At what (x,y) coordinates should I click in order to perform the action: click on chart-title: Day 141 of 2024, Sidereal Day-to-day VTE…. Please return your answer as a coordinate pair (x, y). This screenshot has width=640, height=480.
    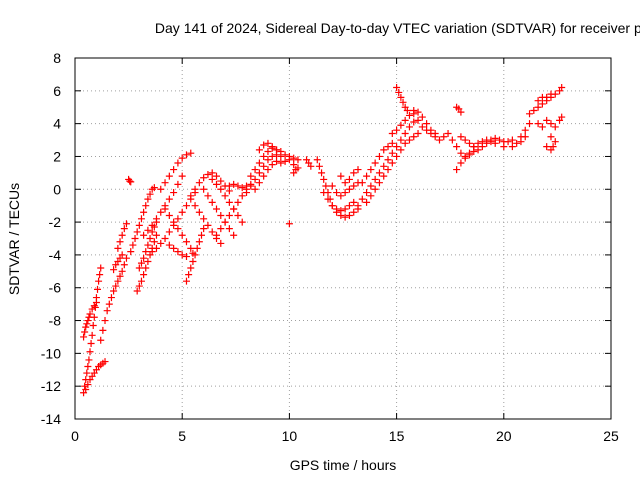
    Looking at the image, I should click on (397, 28).